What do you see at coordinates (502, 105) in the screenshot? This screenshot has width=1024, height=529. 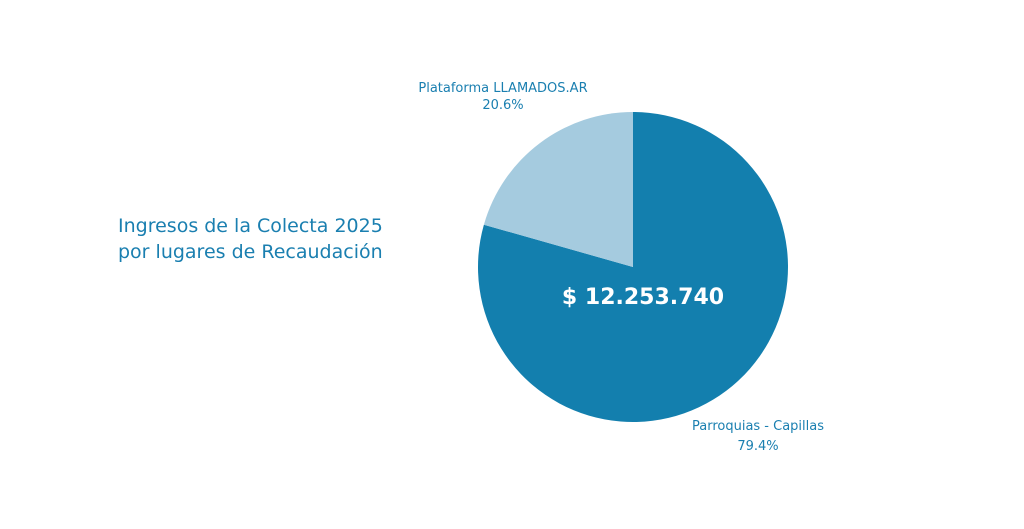 I see `slice-label-percent-plataforma: 20.6%` at bounding box center [502, 105].